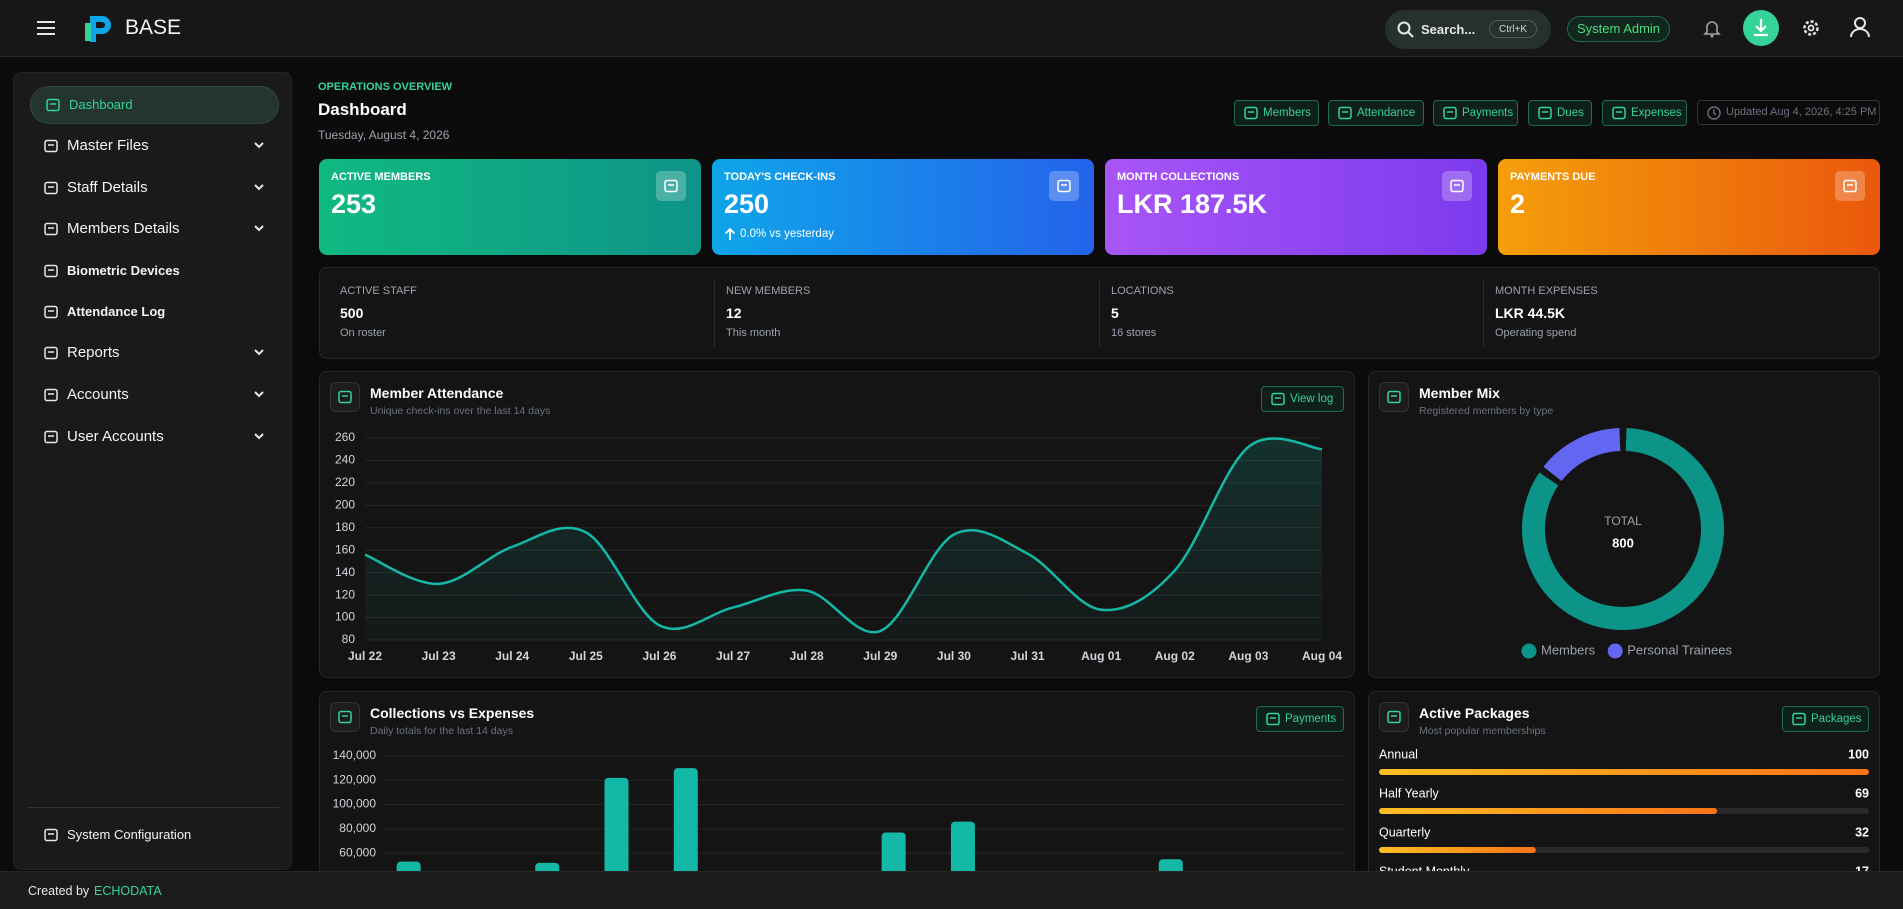  I want to click on x-tick-label: Aug 03, so click(1248, 656).